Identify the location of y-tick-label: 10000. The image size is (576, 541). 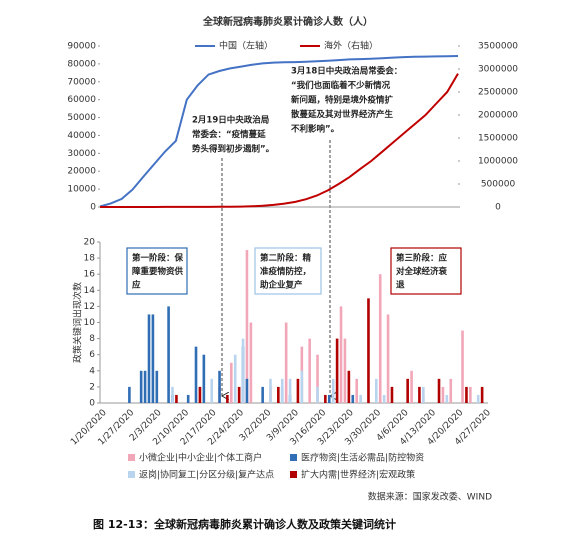
(81, 190).